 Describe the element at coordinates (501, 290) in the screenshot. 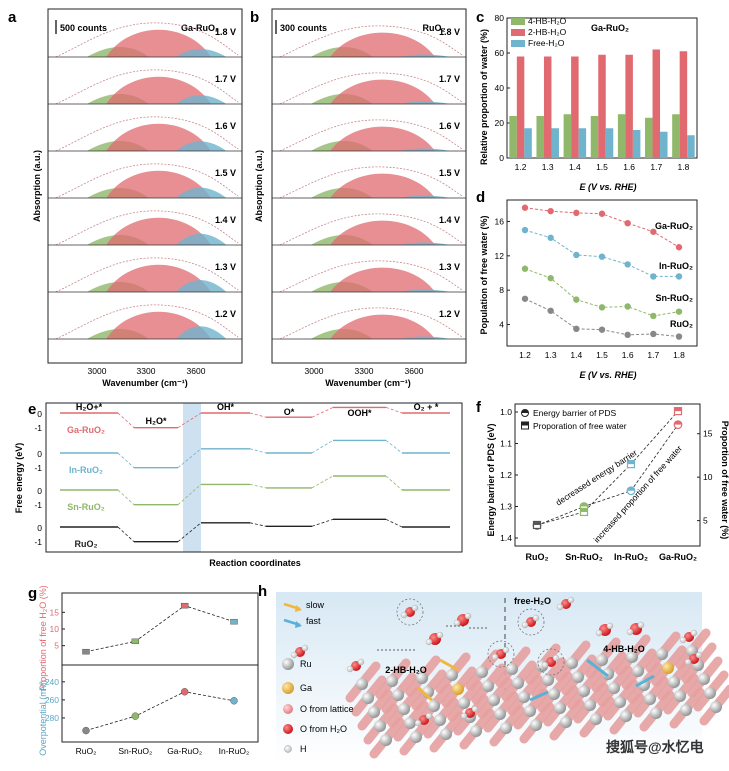

I see `ytick-label: 8` at that location.